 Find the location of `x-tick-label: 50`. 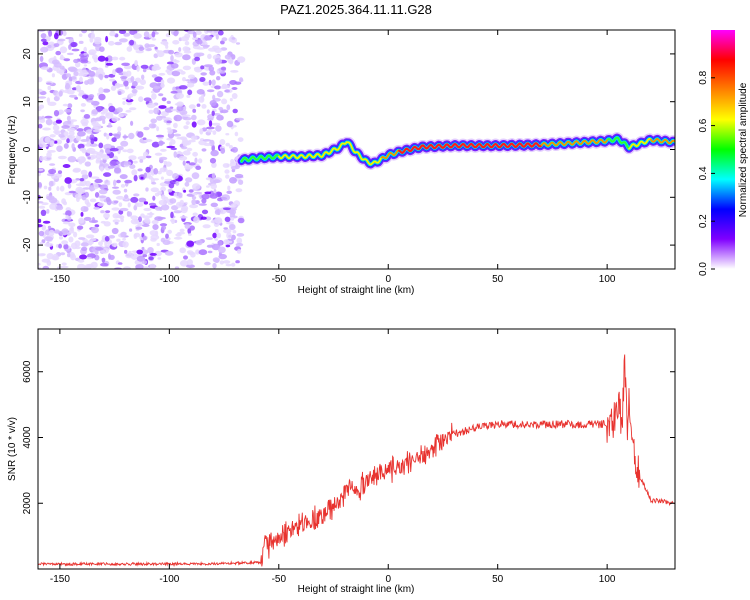

x-tick-label: 50 is located at coordinates (498, 579).